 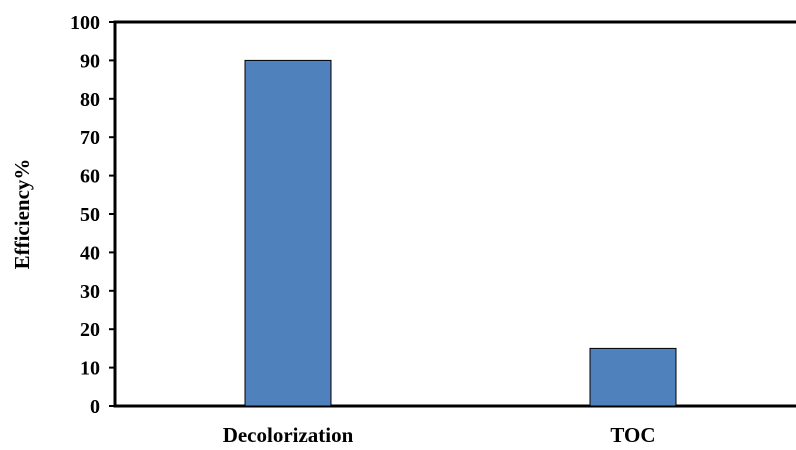 I want to click on bar-decolorization, so click(x=288, y=233).